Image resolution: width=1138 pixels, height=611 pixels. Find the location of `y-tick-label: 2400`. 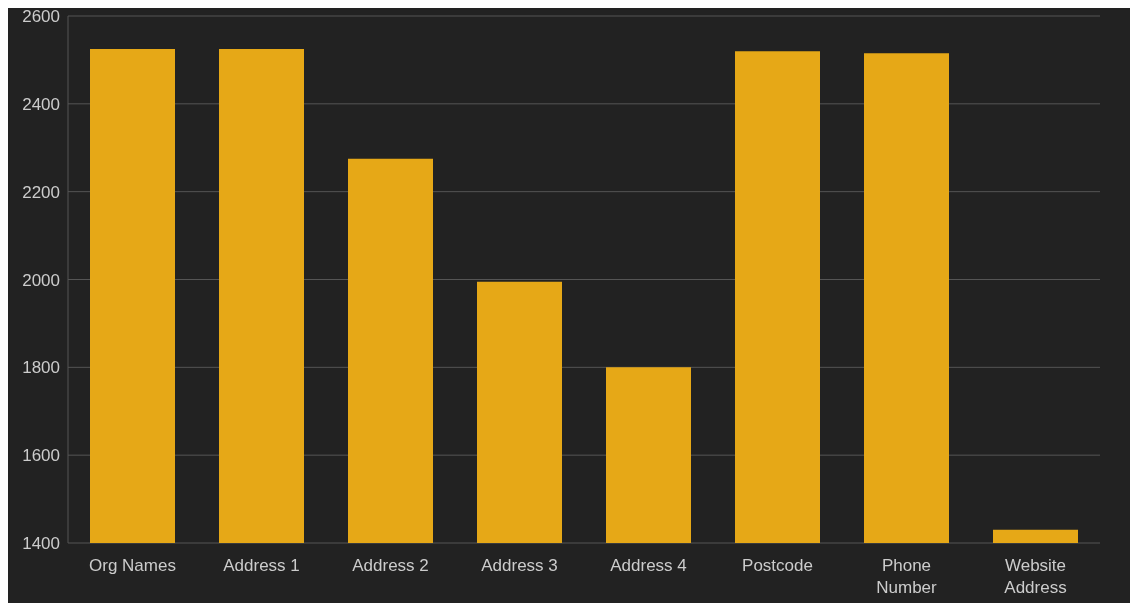

y-tick-label: 2400 is located at coordinates (41, 104).